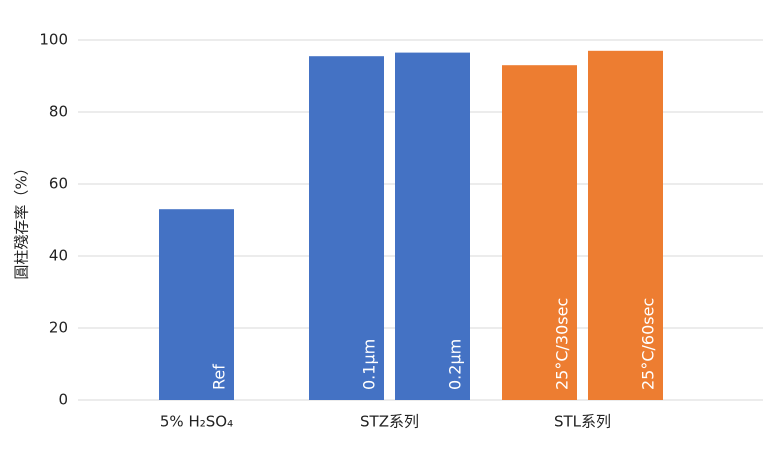 The image size is (763, 464). I want to click on y-axis-label: 圓柱殘存率（%）, so click(22, 219).